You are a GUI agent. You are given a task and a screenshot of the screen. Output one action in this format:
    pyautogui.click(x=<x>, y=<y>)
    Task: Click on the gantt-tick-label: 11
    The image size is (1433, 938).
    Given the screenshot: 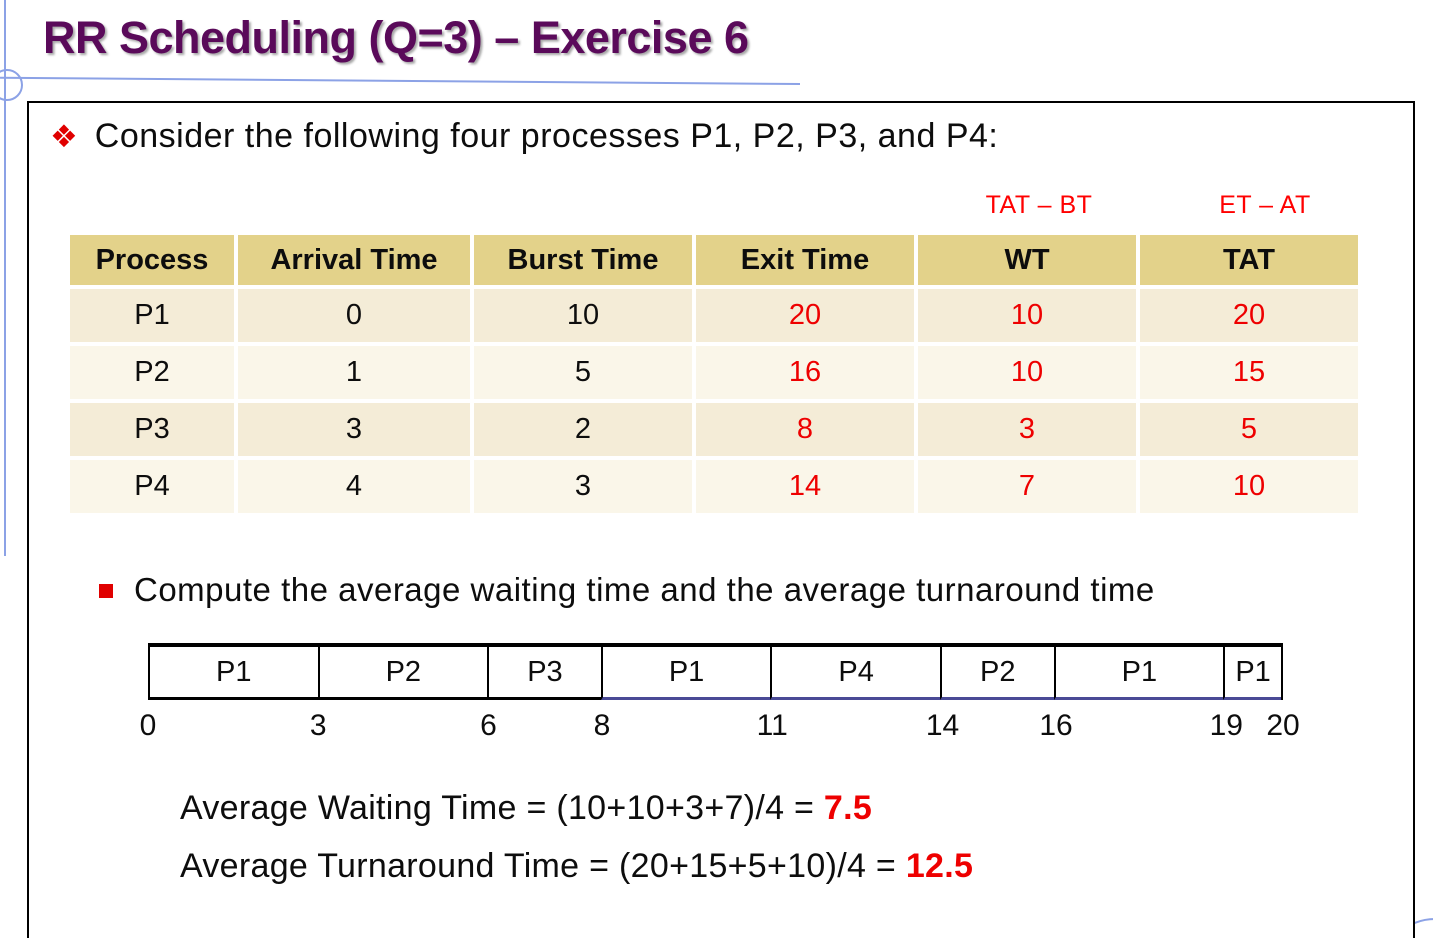 What is the action you would take?
    pyautogui.click(x=772, y=725)
    